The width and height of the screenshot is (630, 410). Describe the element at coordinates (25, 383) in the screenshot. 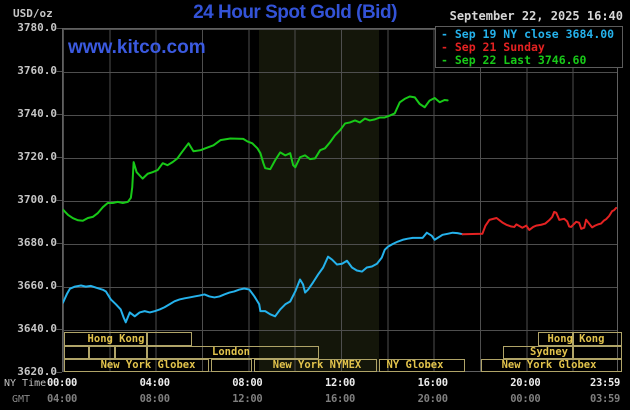

I see `x-axis-row1-label: NY Time` at that location.